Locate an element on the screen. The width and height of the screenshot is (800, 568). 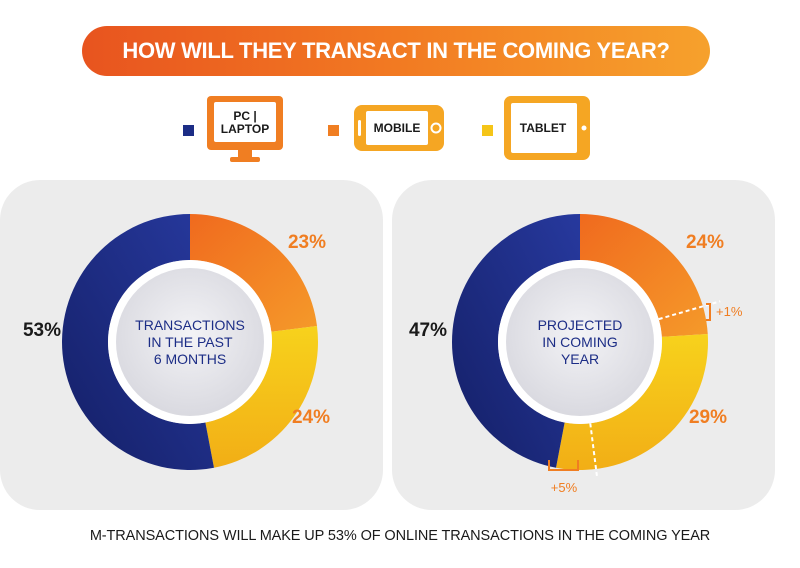
donut-1-center-disk is located at coordinates (580, 342).